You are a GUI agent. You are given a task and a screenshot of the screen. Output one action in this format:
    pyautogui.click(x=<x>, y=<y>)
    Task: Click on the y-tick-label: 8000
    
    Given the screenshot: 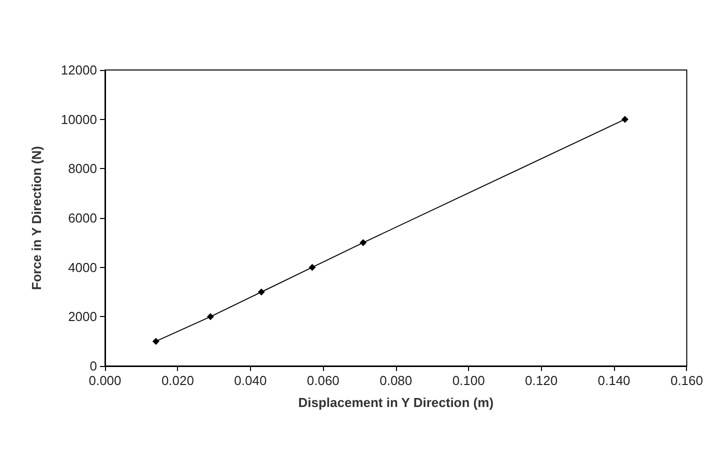 What is the action you would take?
    pyautogui.click(x=82, y=168)
    